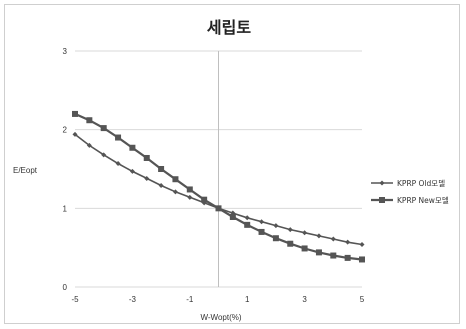 This screenshot has width=466, height=329. I want to click on x-tick-label: -3, so click(133, 299).